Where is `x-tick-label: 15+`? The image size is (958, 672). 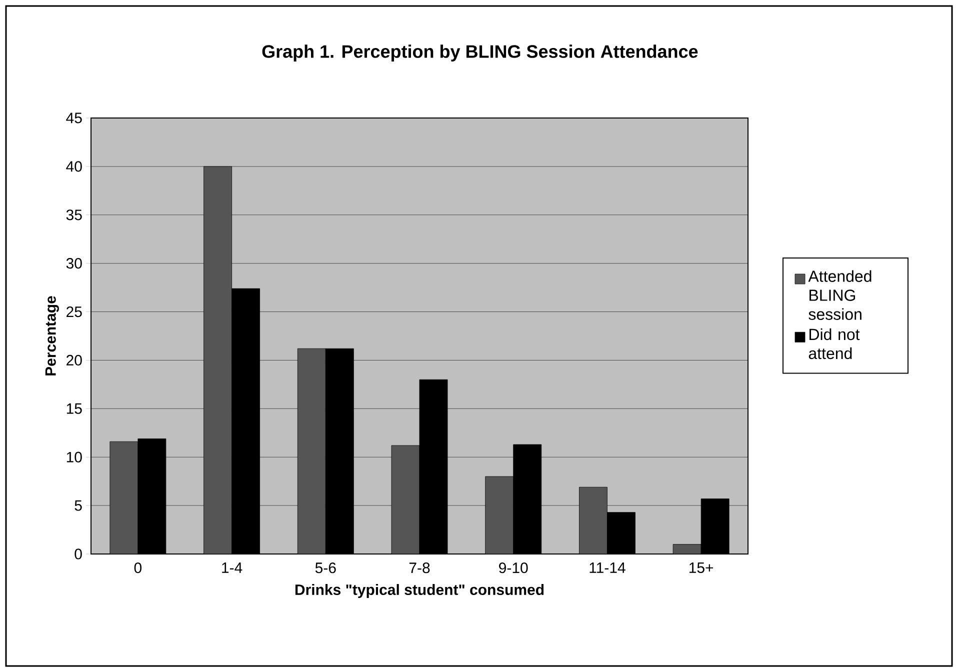
x-tick-label: 15+ is located at coordinates (702, 567).